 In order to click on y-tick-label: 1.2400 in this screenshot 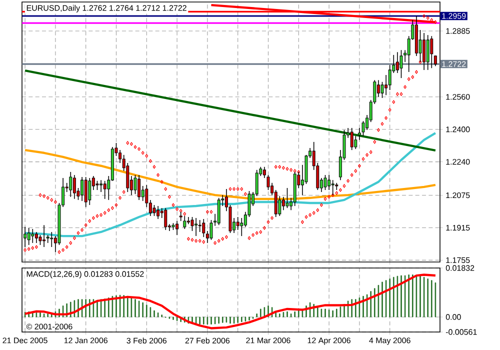, I will do `click(458, 129)`.